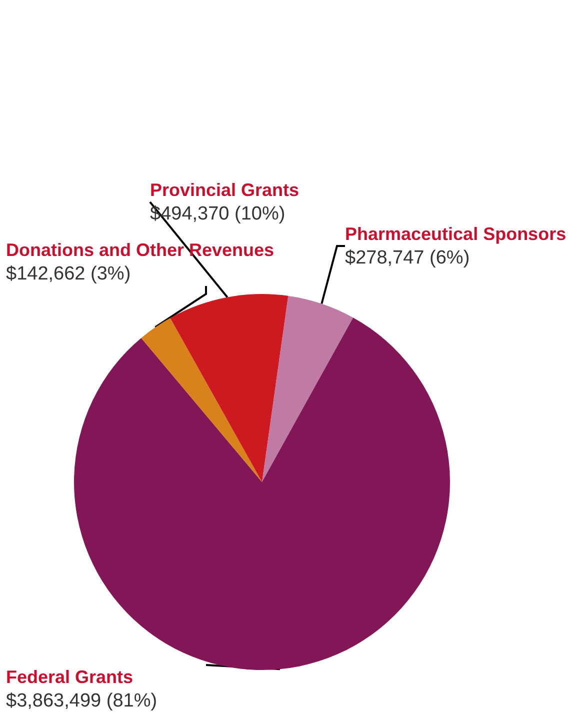  What do you see at coordinates (82, 701) in the screenshot?
I see `data-label: $3,863,499 (81%)` at bounding box center [82, 701].